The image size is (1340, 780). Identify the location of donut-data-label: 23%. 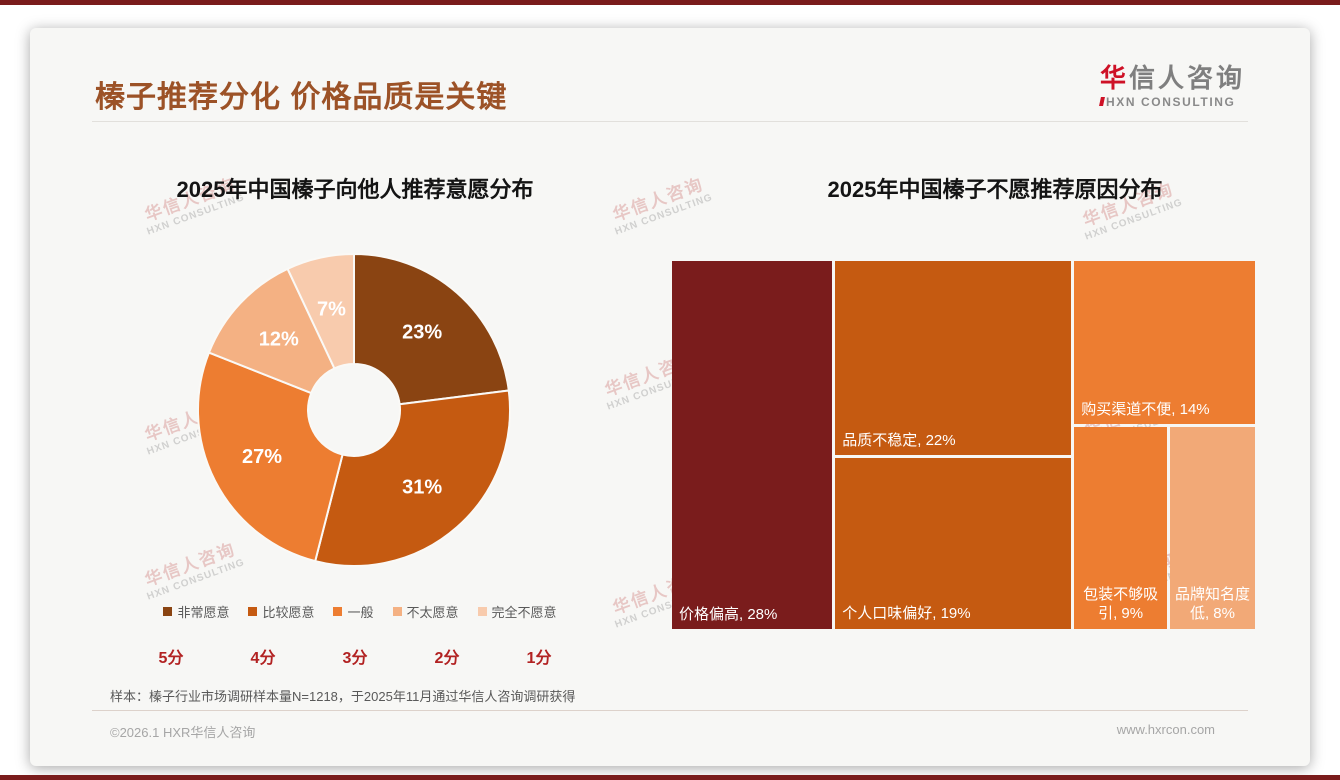
(422, 333).